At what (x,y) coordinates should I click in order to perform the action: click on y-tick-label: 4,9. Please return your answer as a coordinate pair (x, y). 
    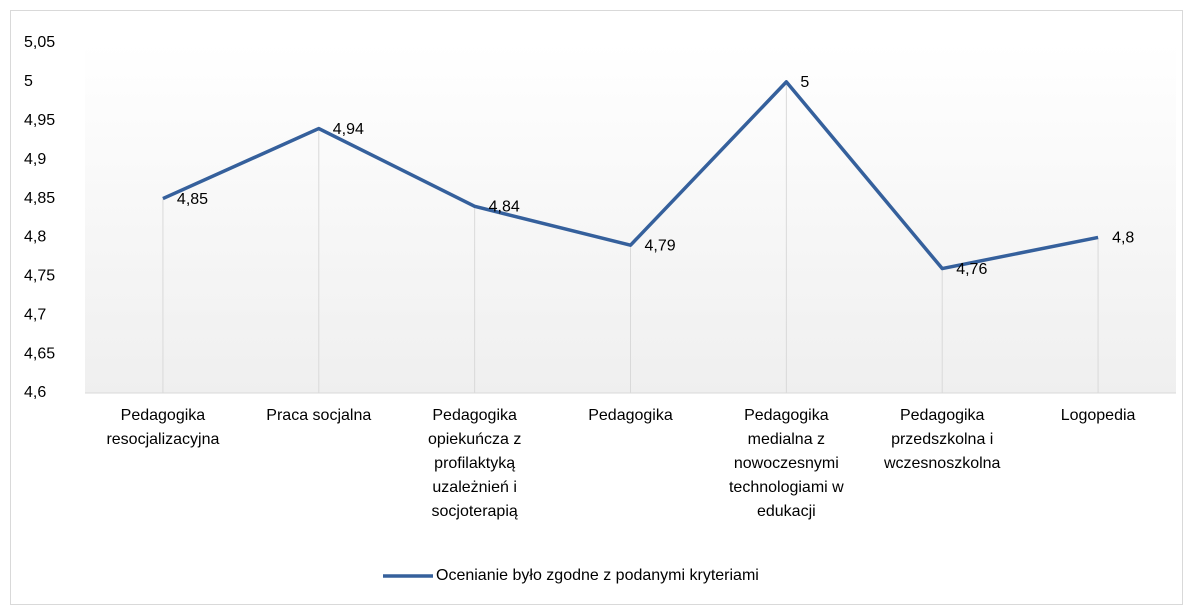
    Looking at the image, I should click on (35, 159).